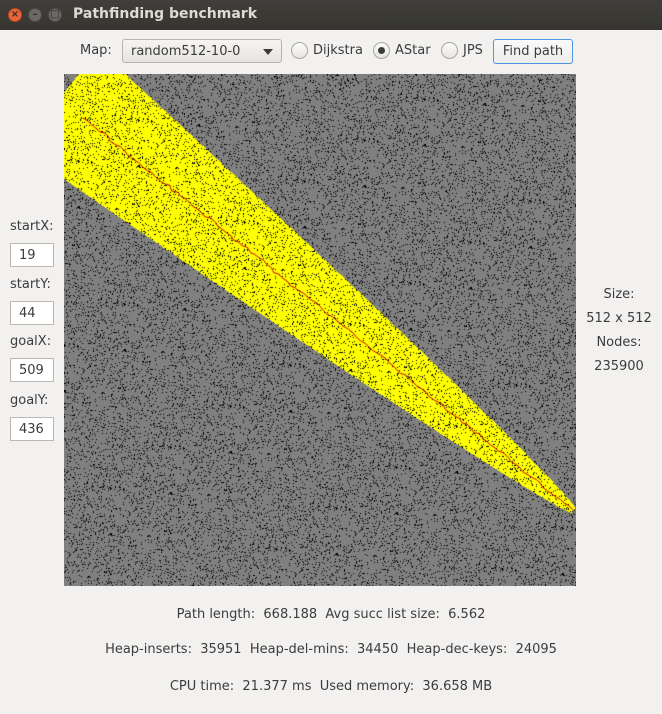 This screenshot has height=714, width=662. I want to click on radio-astar-label: AStar, so click(413, 50).